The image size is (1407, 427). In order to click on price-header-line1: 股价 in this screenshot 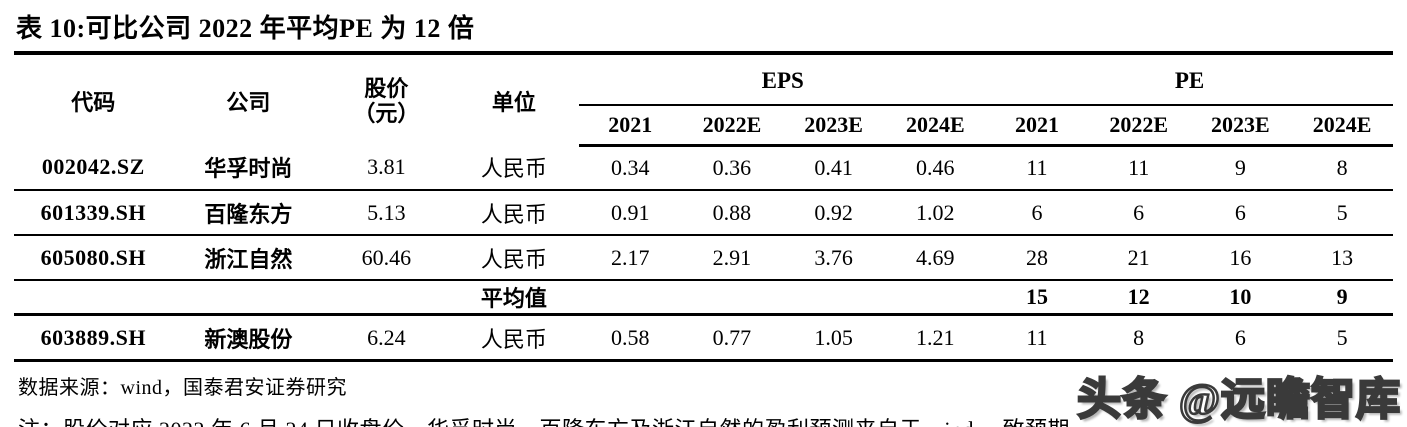, I will do `click(386, 88)`.